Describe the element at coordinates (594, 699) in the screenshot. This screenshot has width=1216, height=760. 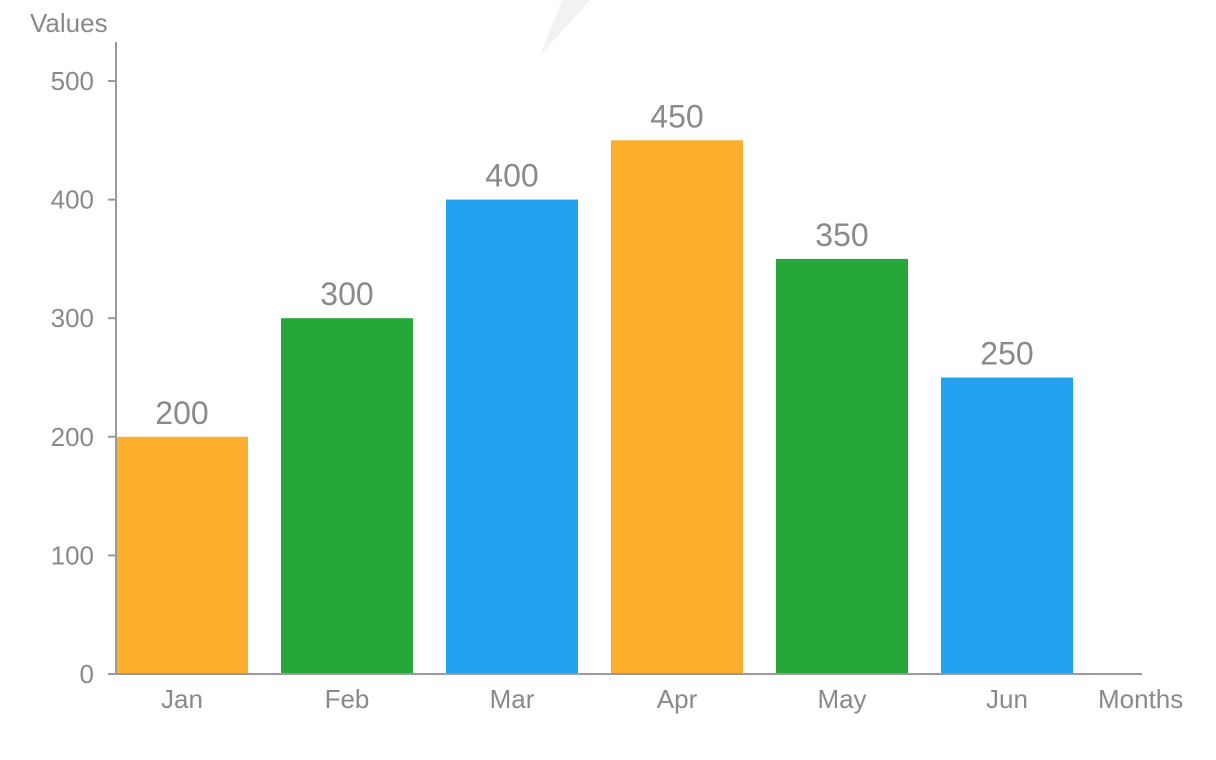
I see `x-axis-labels: Jan Feb Mar Apr May Jun` at that location.